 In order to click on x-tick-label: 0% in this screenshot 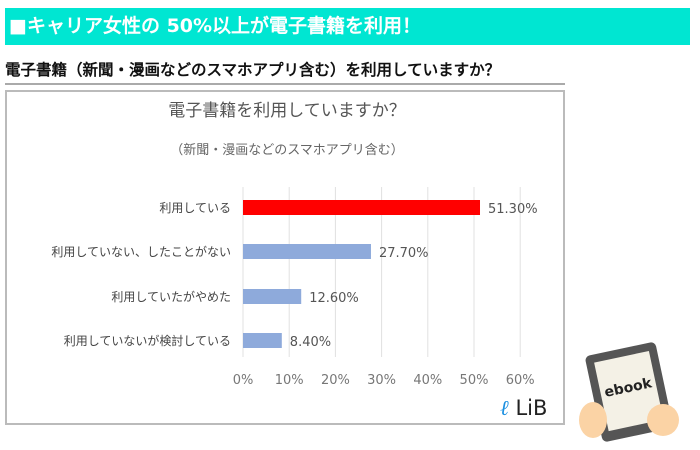, I will do `click(243, 380)`.